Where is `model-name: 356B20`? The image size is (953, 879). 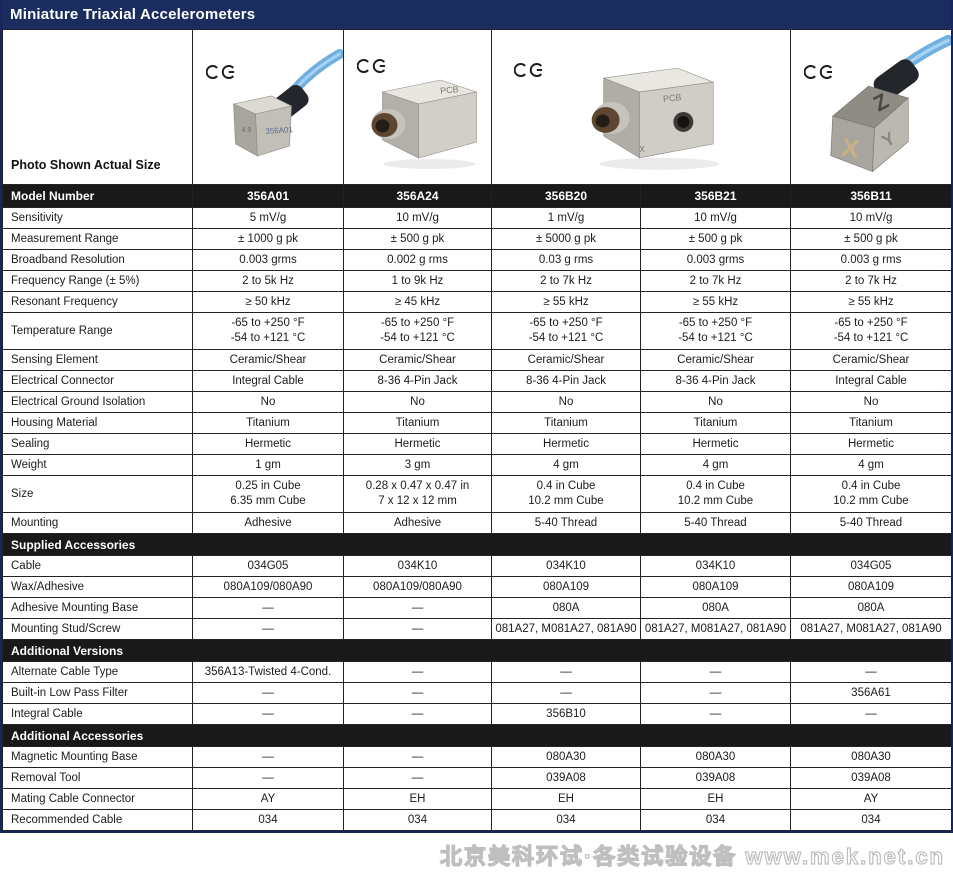
model-name: 356B20 is located at coordinates (566, 196).